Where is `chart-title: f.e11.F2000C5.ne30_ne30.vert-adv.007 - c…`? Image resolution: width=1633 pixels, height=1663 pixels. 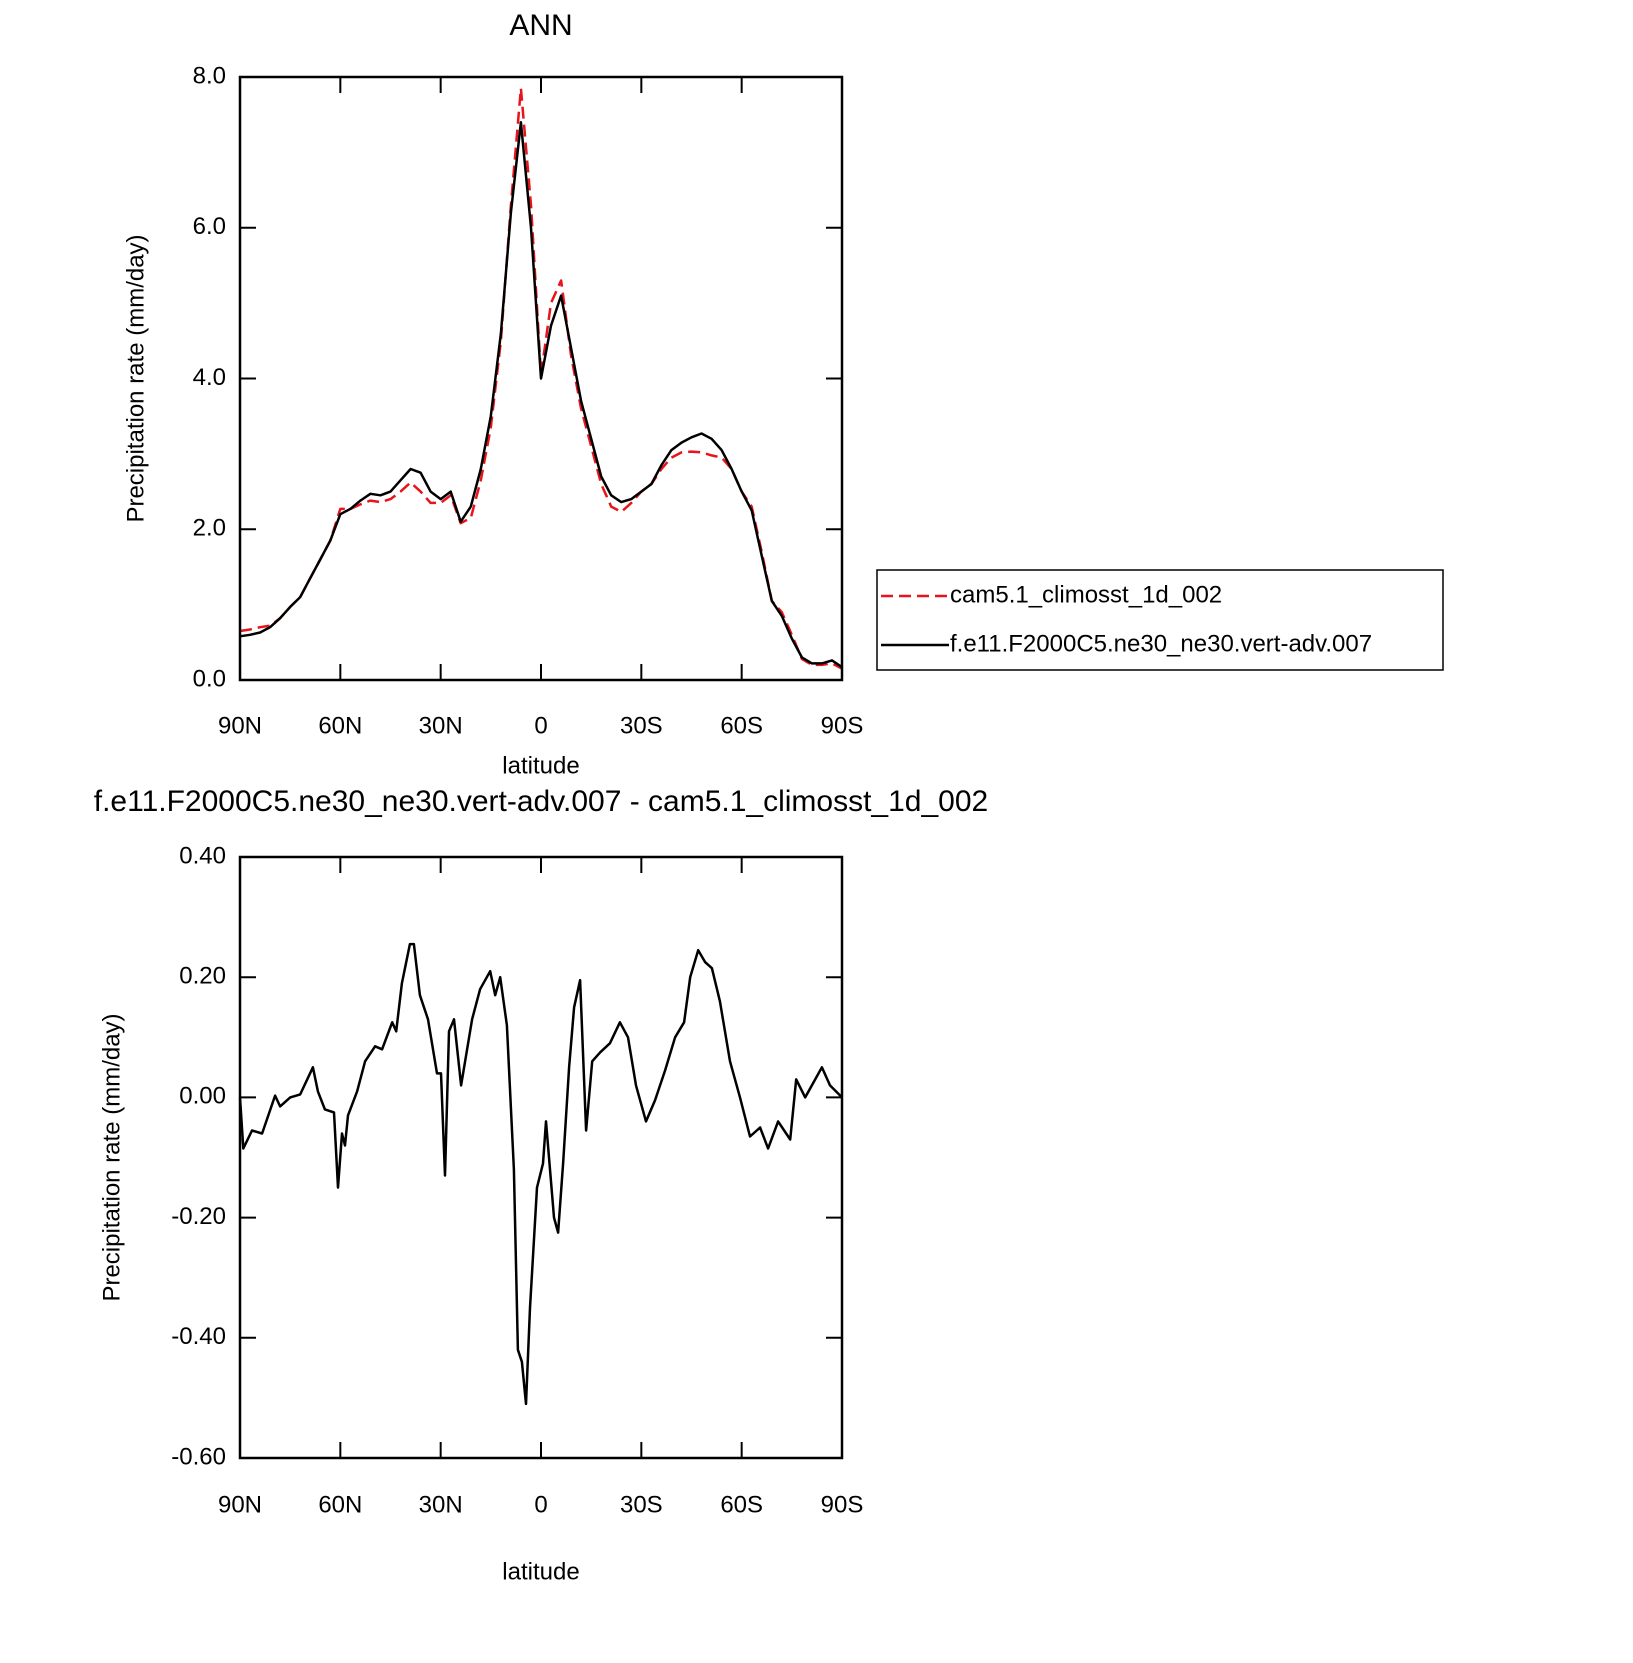
chart-title: f.e11.F2000C5.ne30_ne30.vert-adv.007 - c… is located at coordinates (541, 801).